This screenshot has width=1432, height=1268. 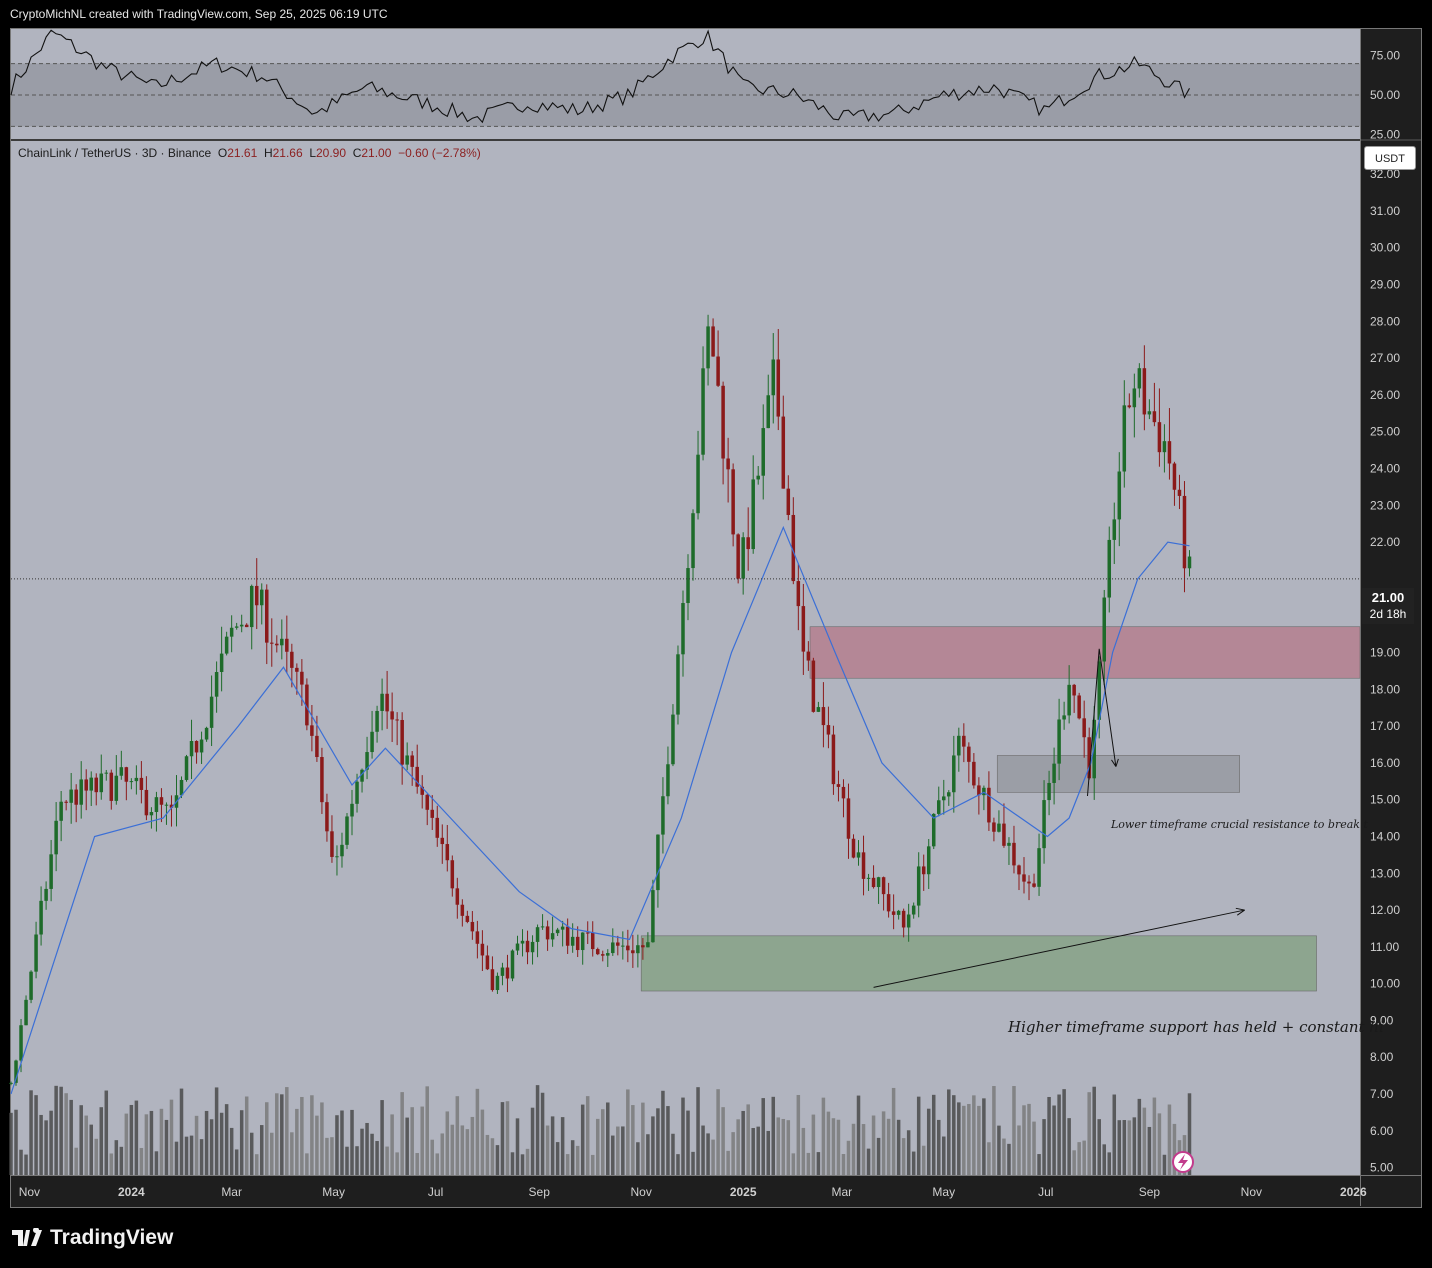 What do you see at coordinates (435, 1192) in the screenshot?
I see `time-tick: Jul` at bounding box center [435, 1192].